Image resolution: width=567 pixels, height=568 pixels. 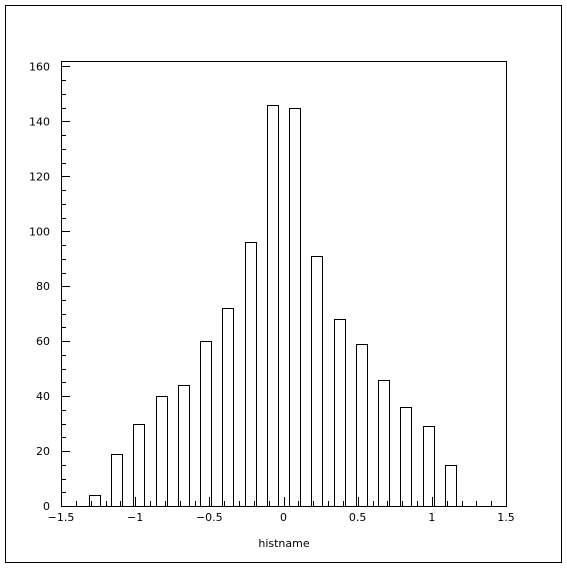 I want to click on y-tick-label: 160, so click(x=39, y=66).